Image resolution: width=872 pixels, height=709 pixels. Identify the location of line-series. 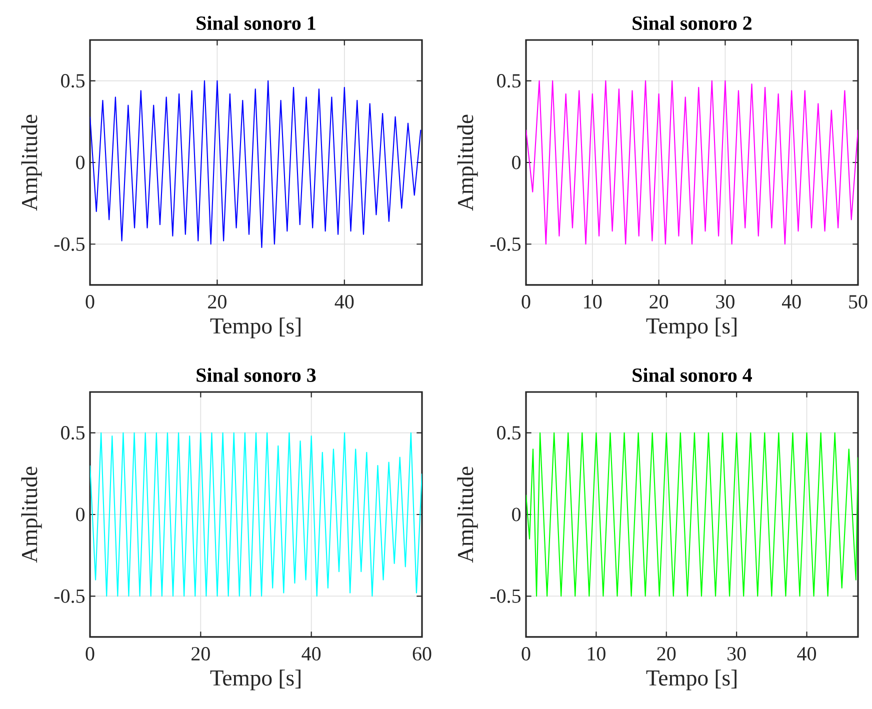
(256, 164).